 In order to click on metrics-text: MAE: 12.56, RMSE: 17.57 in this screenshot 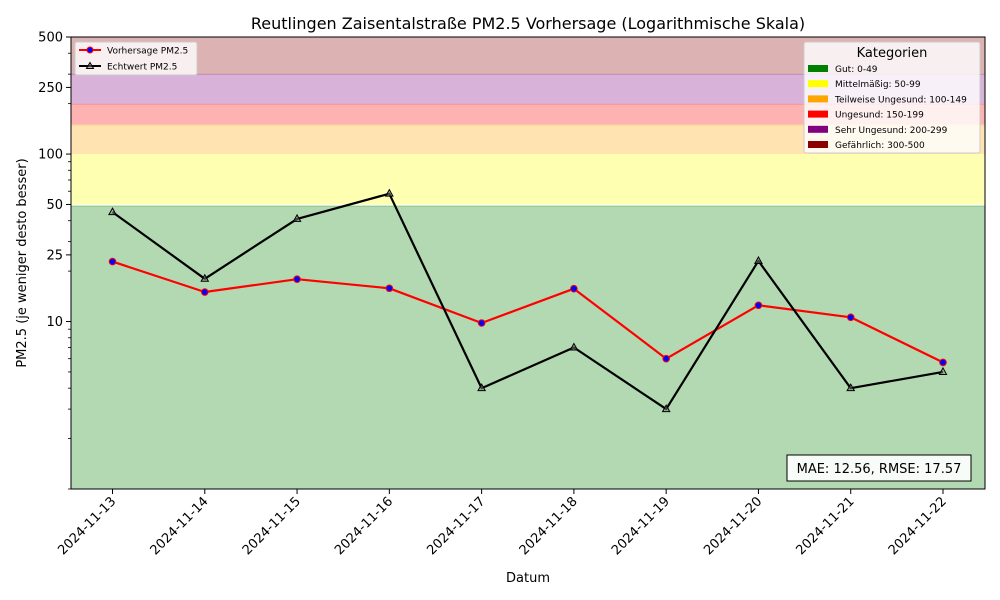, I will do `click(879, 469)`.